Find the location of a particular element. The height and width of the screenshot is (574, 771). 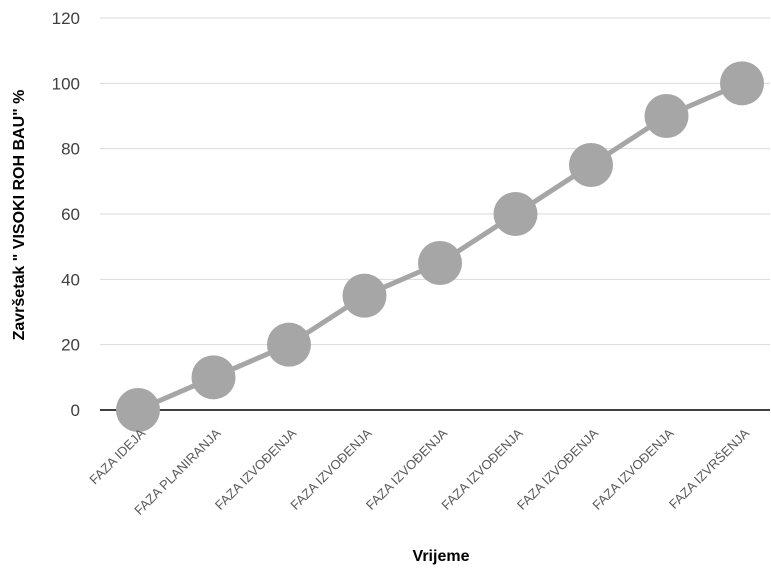

y-tick-label-100: 100 is located at coordinates (66, 83).